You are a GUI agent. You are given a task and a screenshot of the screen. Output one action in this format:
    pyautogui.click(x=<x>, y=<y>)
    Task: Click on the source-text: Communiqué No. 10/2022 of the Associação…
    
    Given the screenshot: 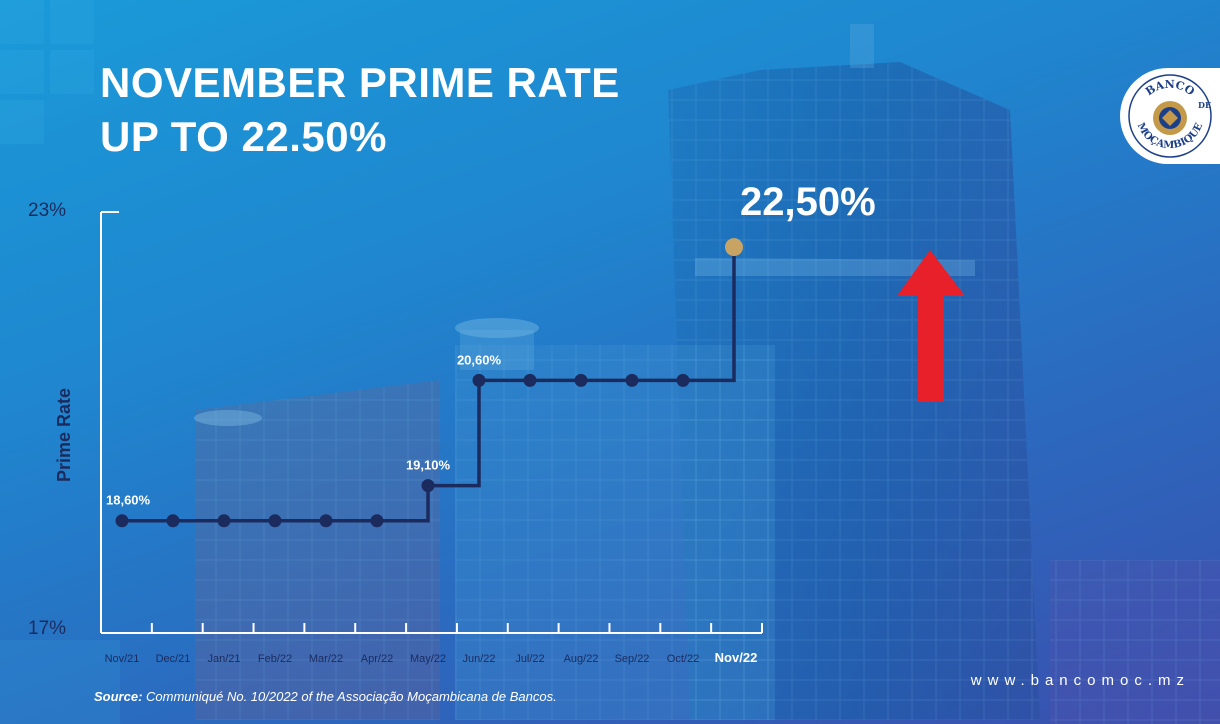 What is the action you would take?
    pyautogui.click(x=351, y=696)
    